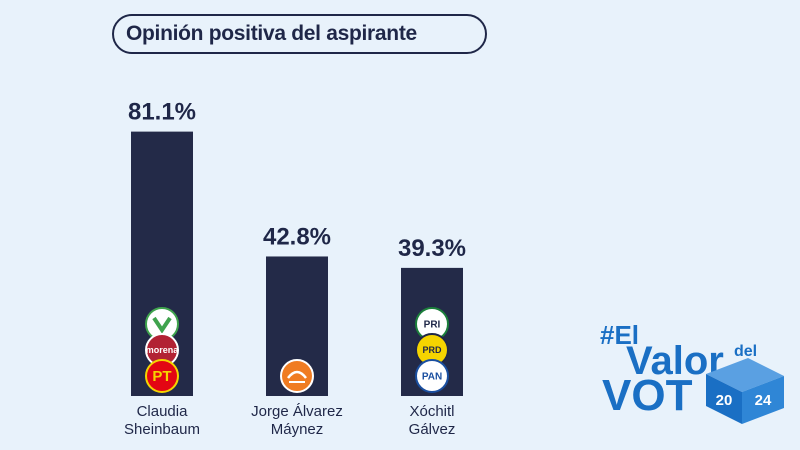 The height and width of the screenshot is (450, 800). What do you see at coordinates (297, 429) in the screenshot?
I see `category-label-1-line-1: Máynez` at bounding box center [297, 429].